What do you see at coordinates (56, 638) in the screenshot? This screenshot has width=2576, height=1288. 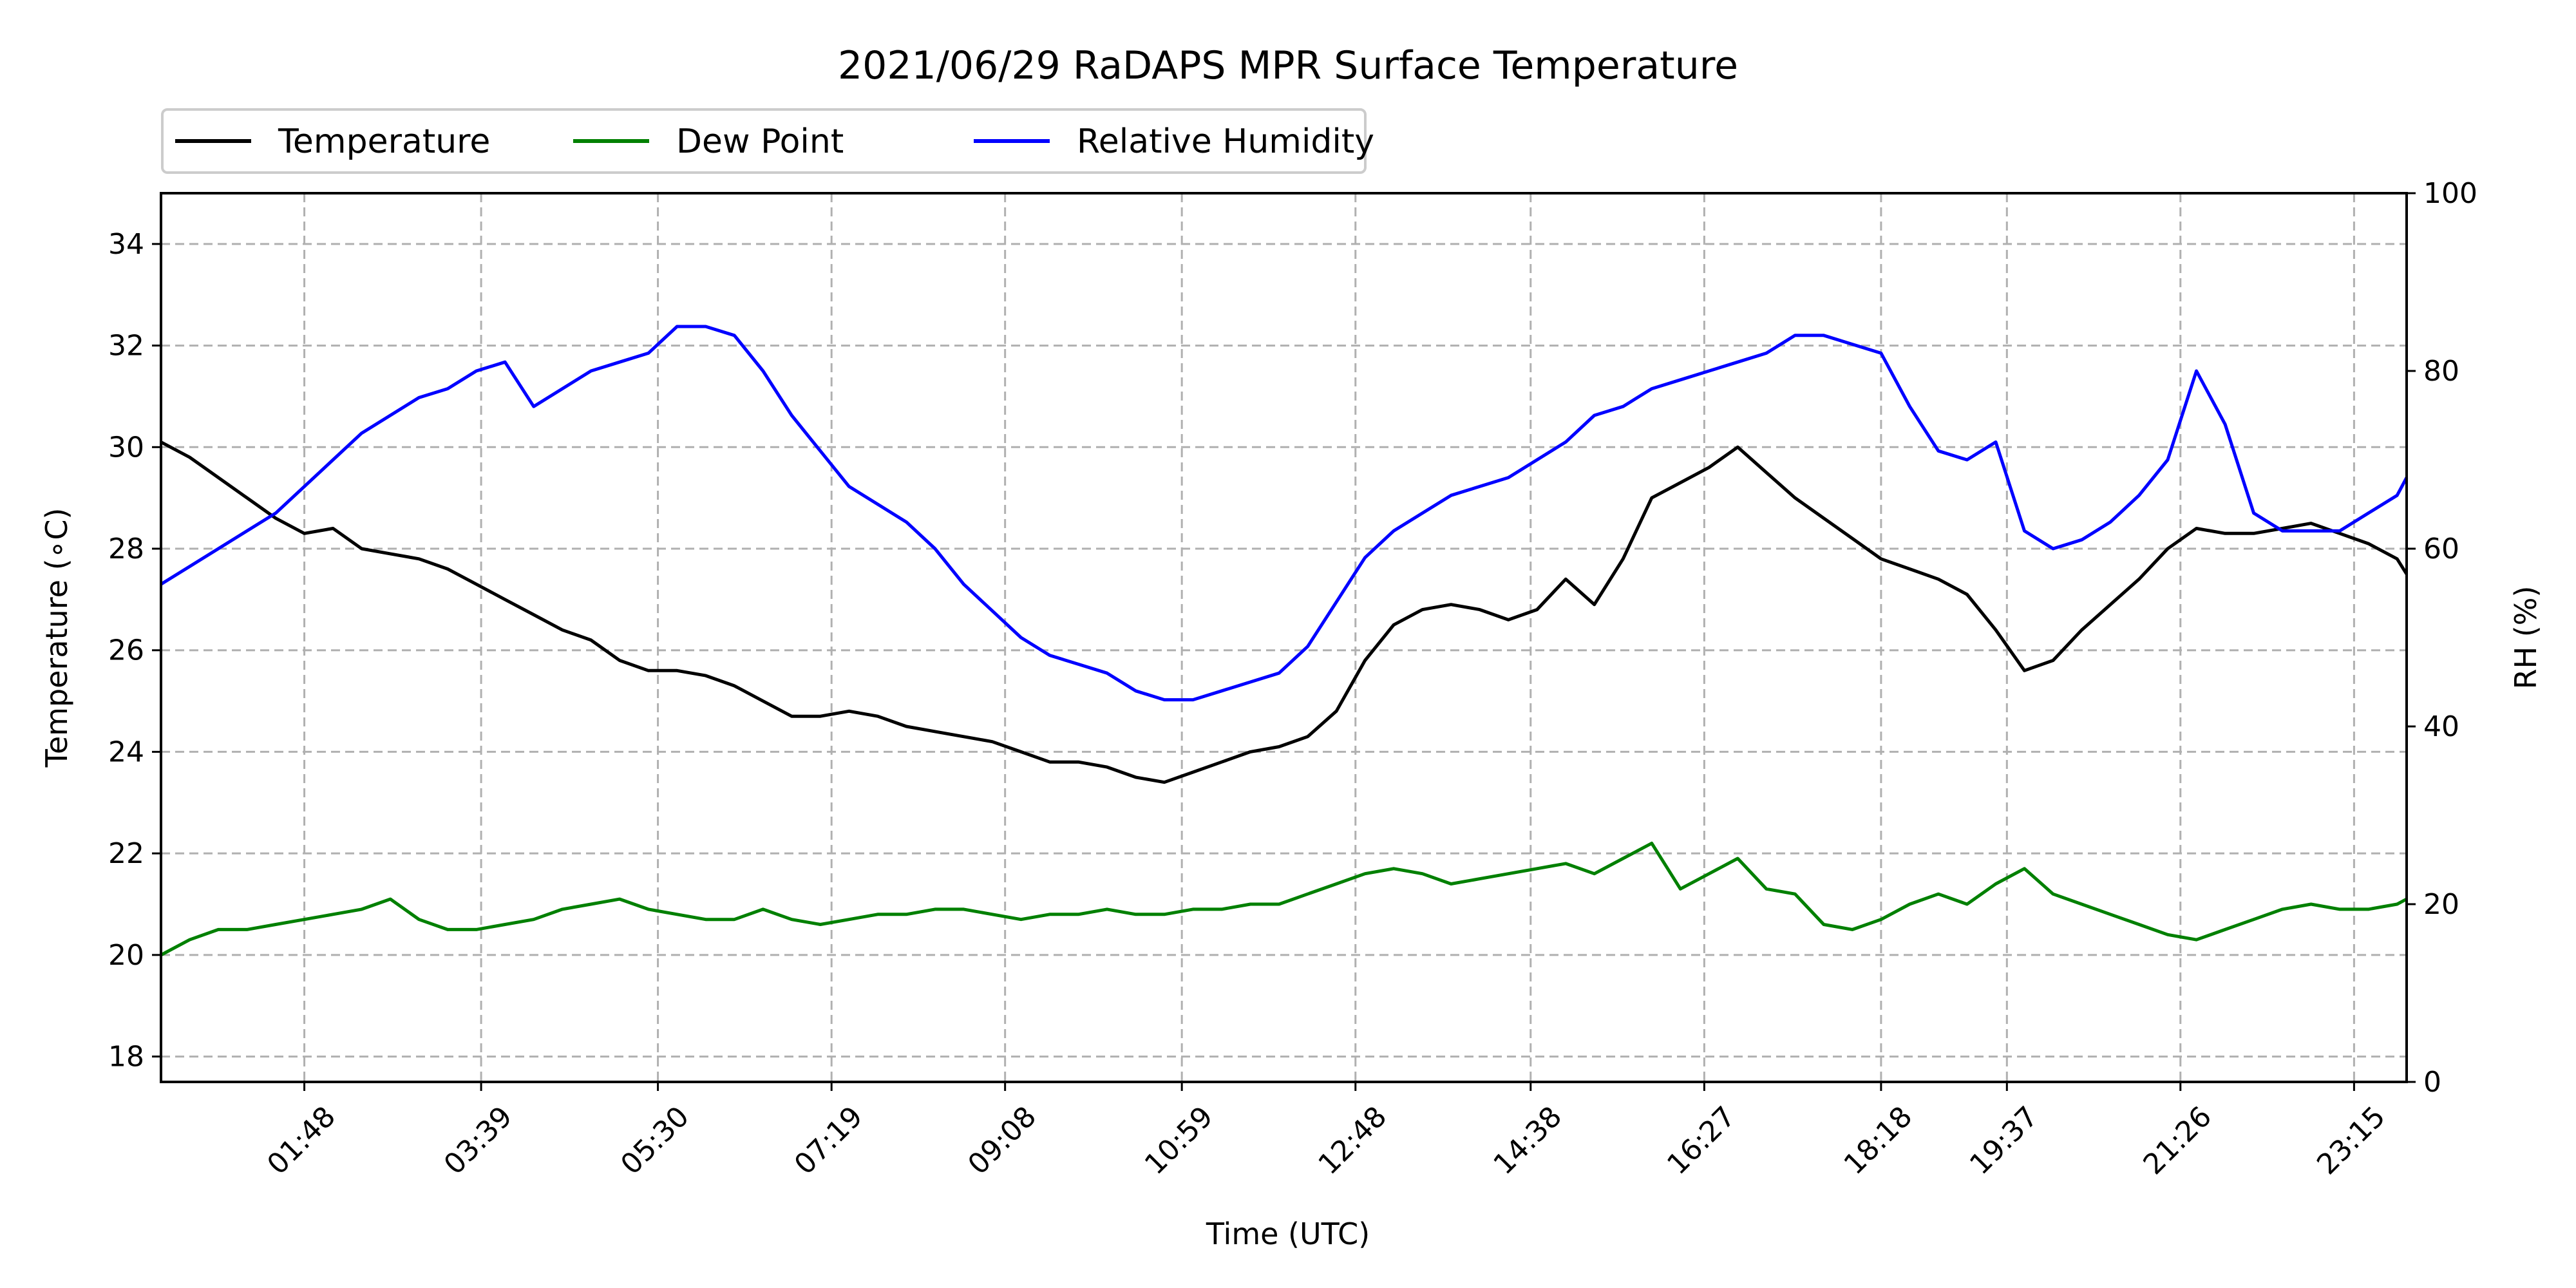 I see `y-axis-label: Temperature (∘C)` at bounding box center [56, 638].